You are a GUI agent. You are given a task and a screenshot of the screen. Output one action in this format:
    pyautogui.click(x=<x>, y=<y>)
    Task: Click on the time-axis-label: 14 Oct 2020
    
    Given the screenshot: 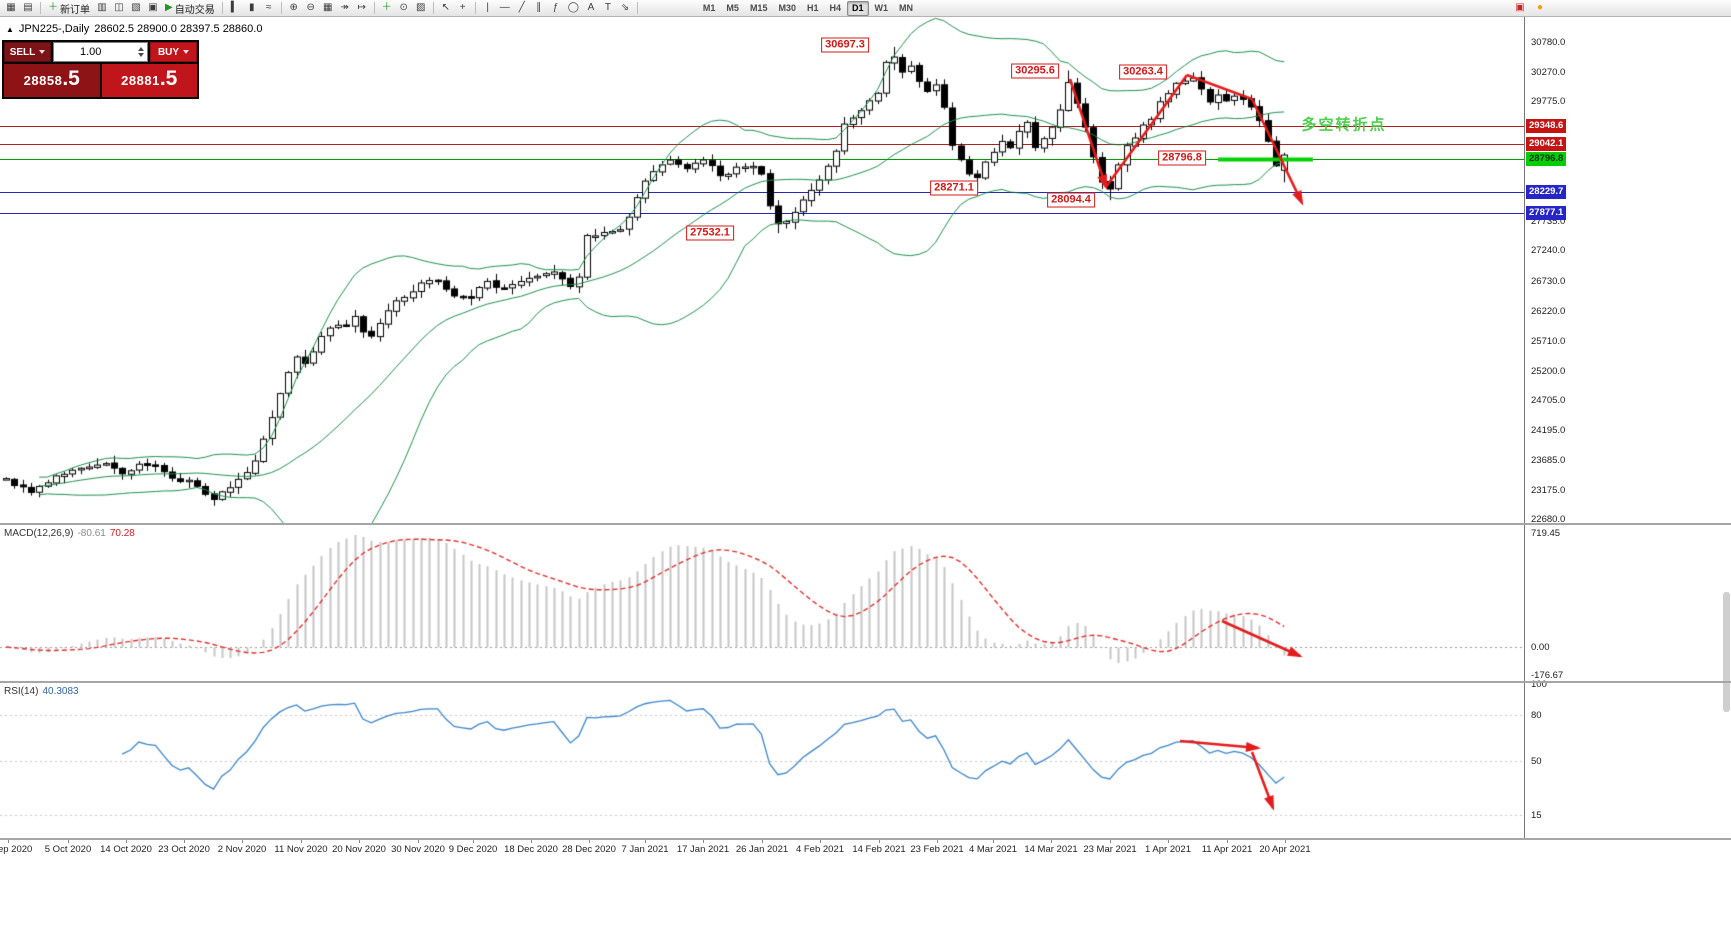 What is the action you would take?
    pyautogui.click(x=126, y=849)
    